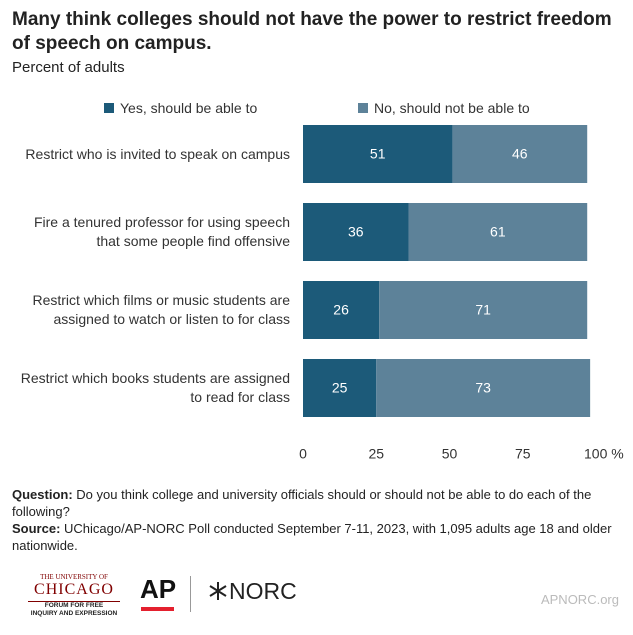  Describe the element at coordinates (376, 454) in the screenshot. I see `x-tick-label: 25` at that location.